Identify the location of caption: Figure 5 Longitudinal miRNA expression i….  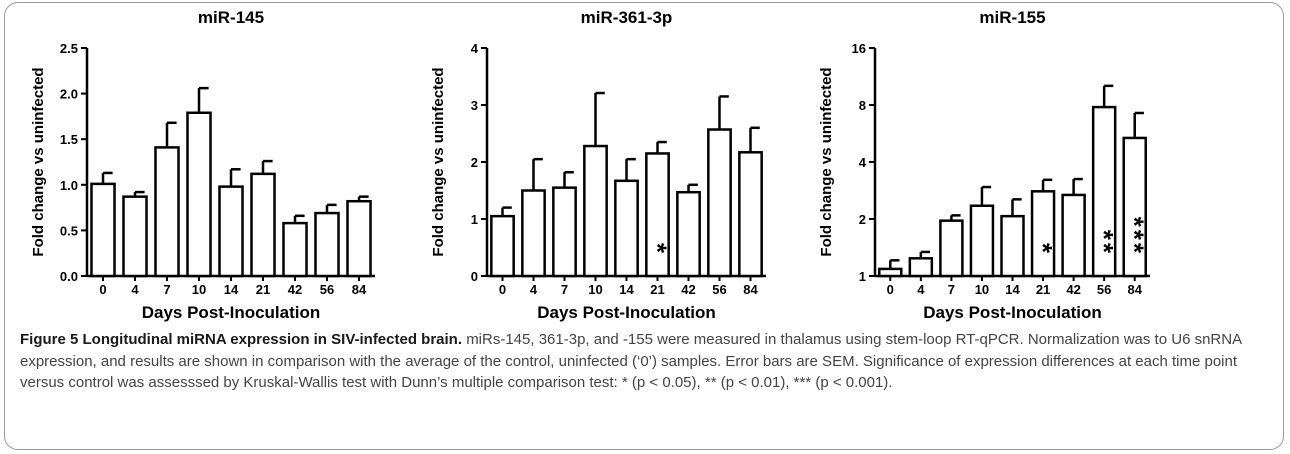
(640, 361).